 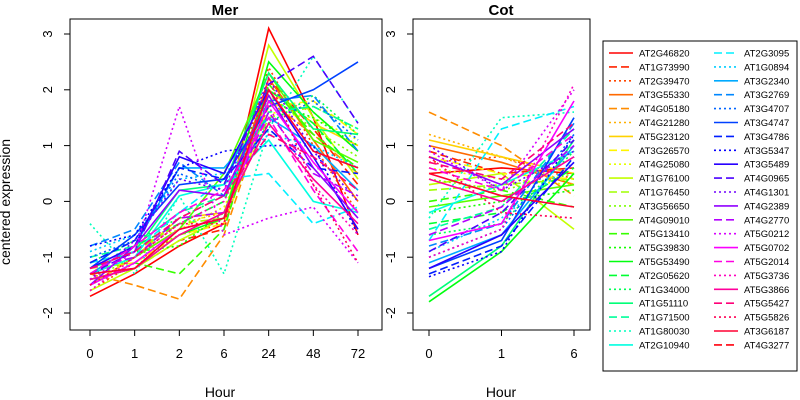 I want to click on legend-label: AT3G6187, so click(x=766, y=332).